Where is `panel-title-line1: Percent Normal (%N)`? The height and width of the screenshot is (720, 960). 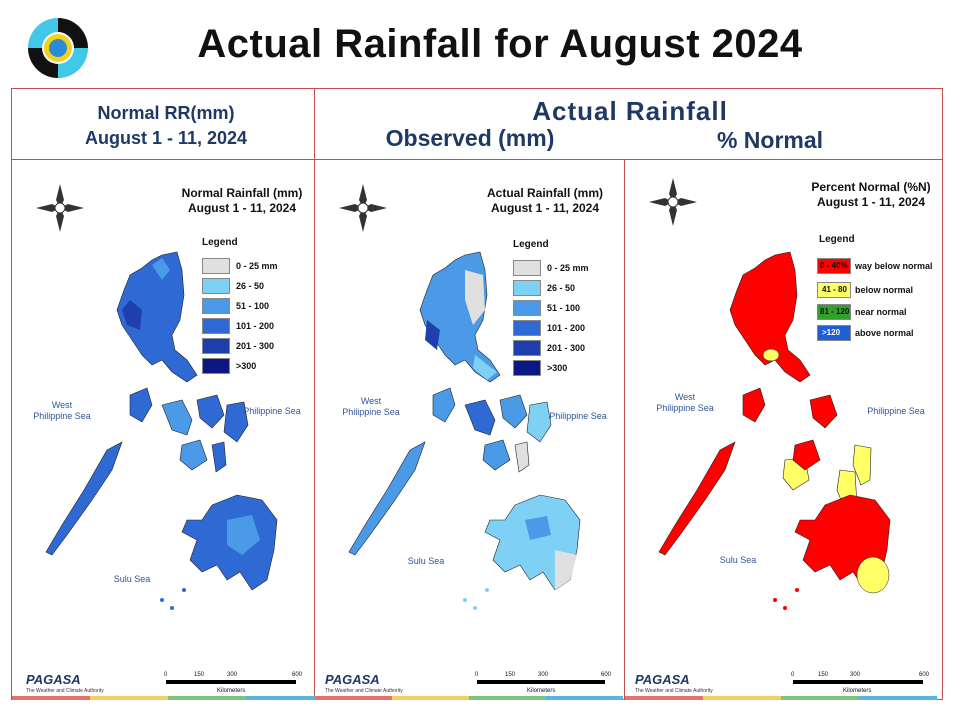 panel-title-line1: Percent Normal (%N) is located at coordinates (871, 187).